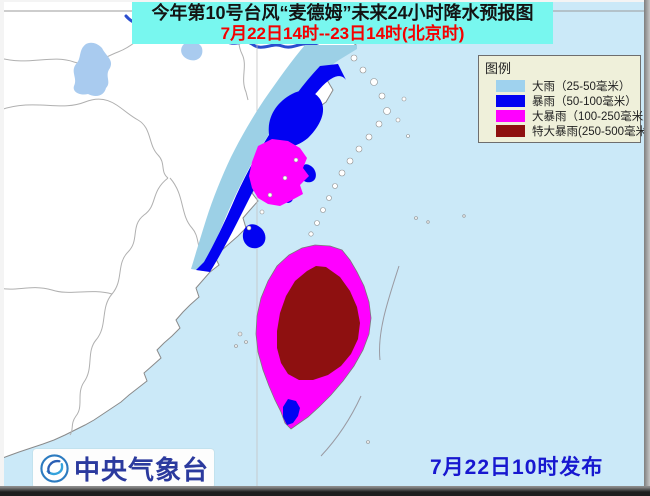  What do you see at coordinates (92, 69) in the screenshot?
I see `poyang-lake` at bounding box center [92, 69].